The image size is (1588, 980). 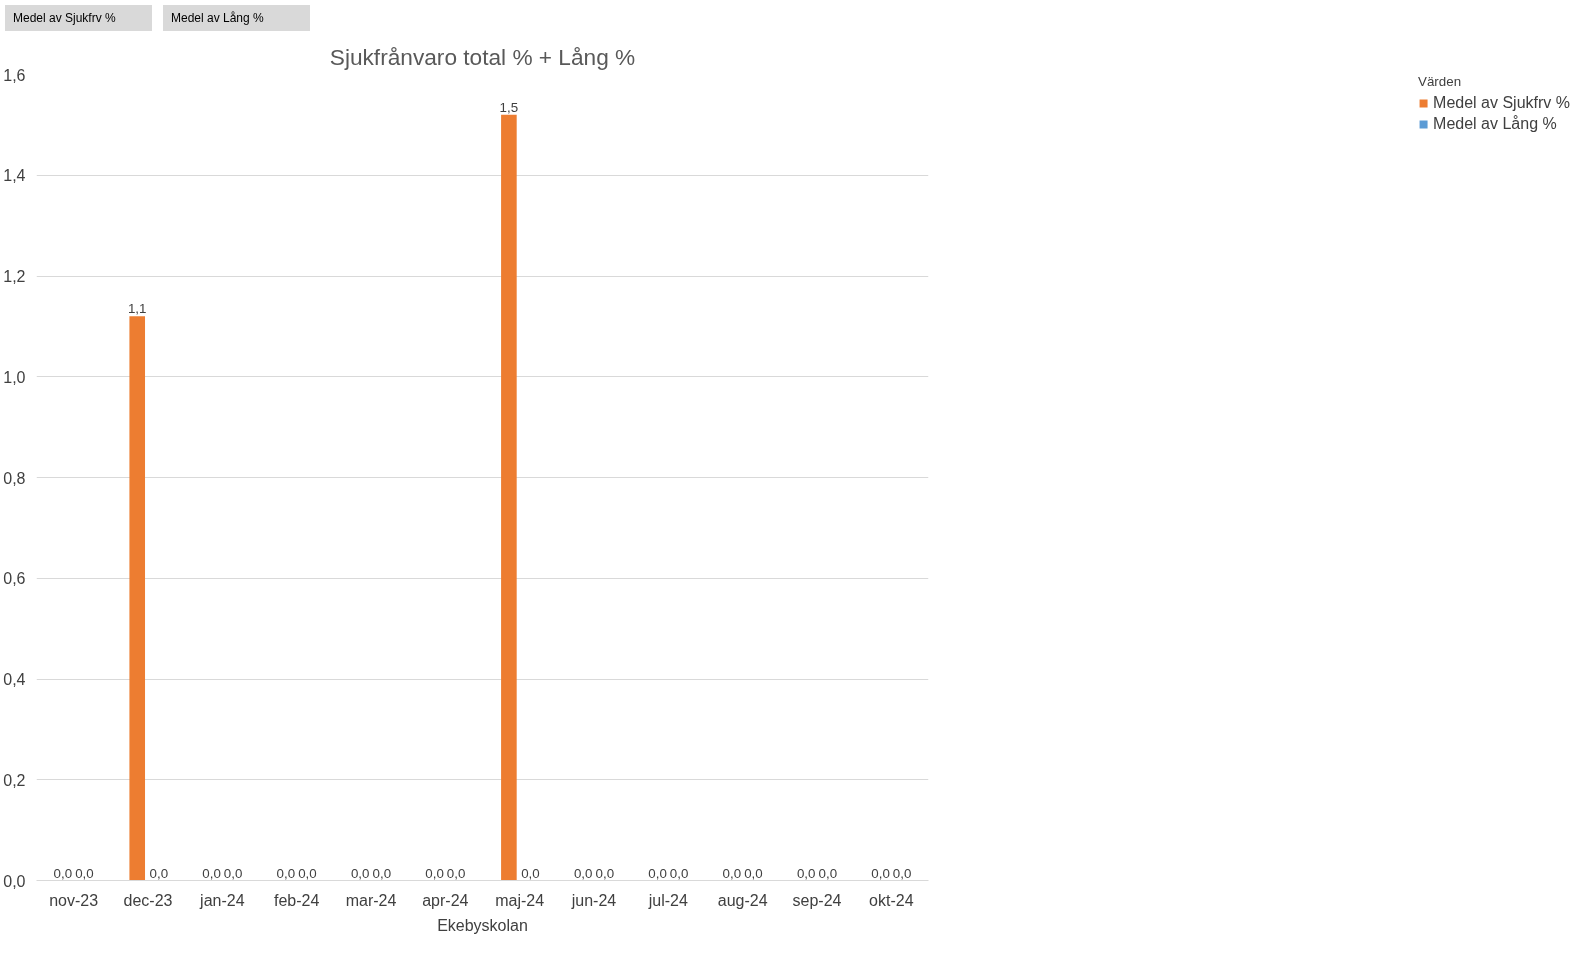 What do you see at coordinates (445, 900) in the screenshot?
I see `x-tick-label: apr-24` at bounding box center [445, 900].